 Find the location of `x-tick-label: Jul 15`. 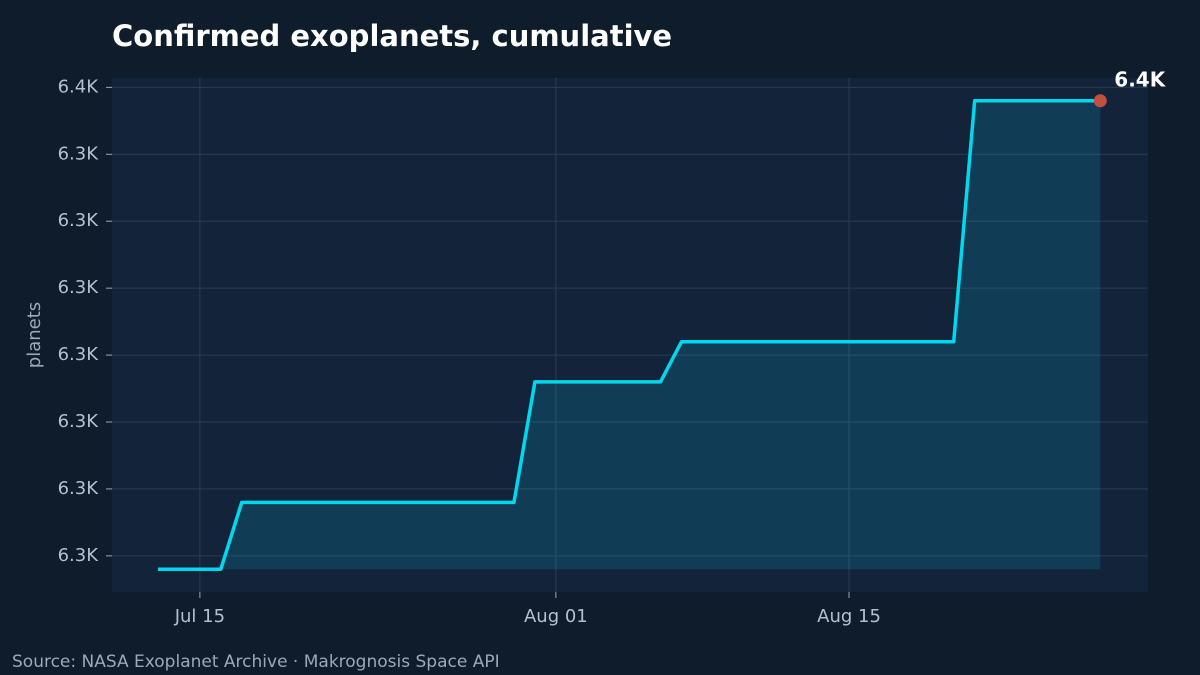

x-tick-label: Jul 15 is located at coordinates (199, 616).